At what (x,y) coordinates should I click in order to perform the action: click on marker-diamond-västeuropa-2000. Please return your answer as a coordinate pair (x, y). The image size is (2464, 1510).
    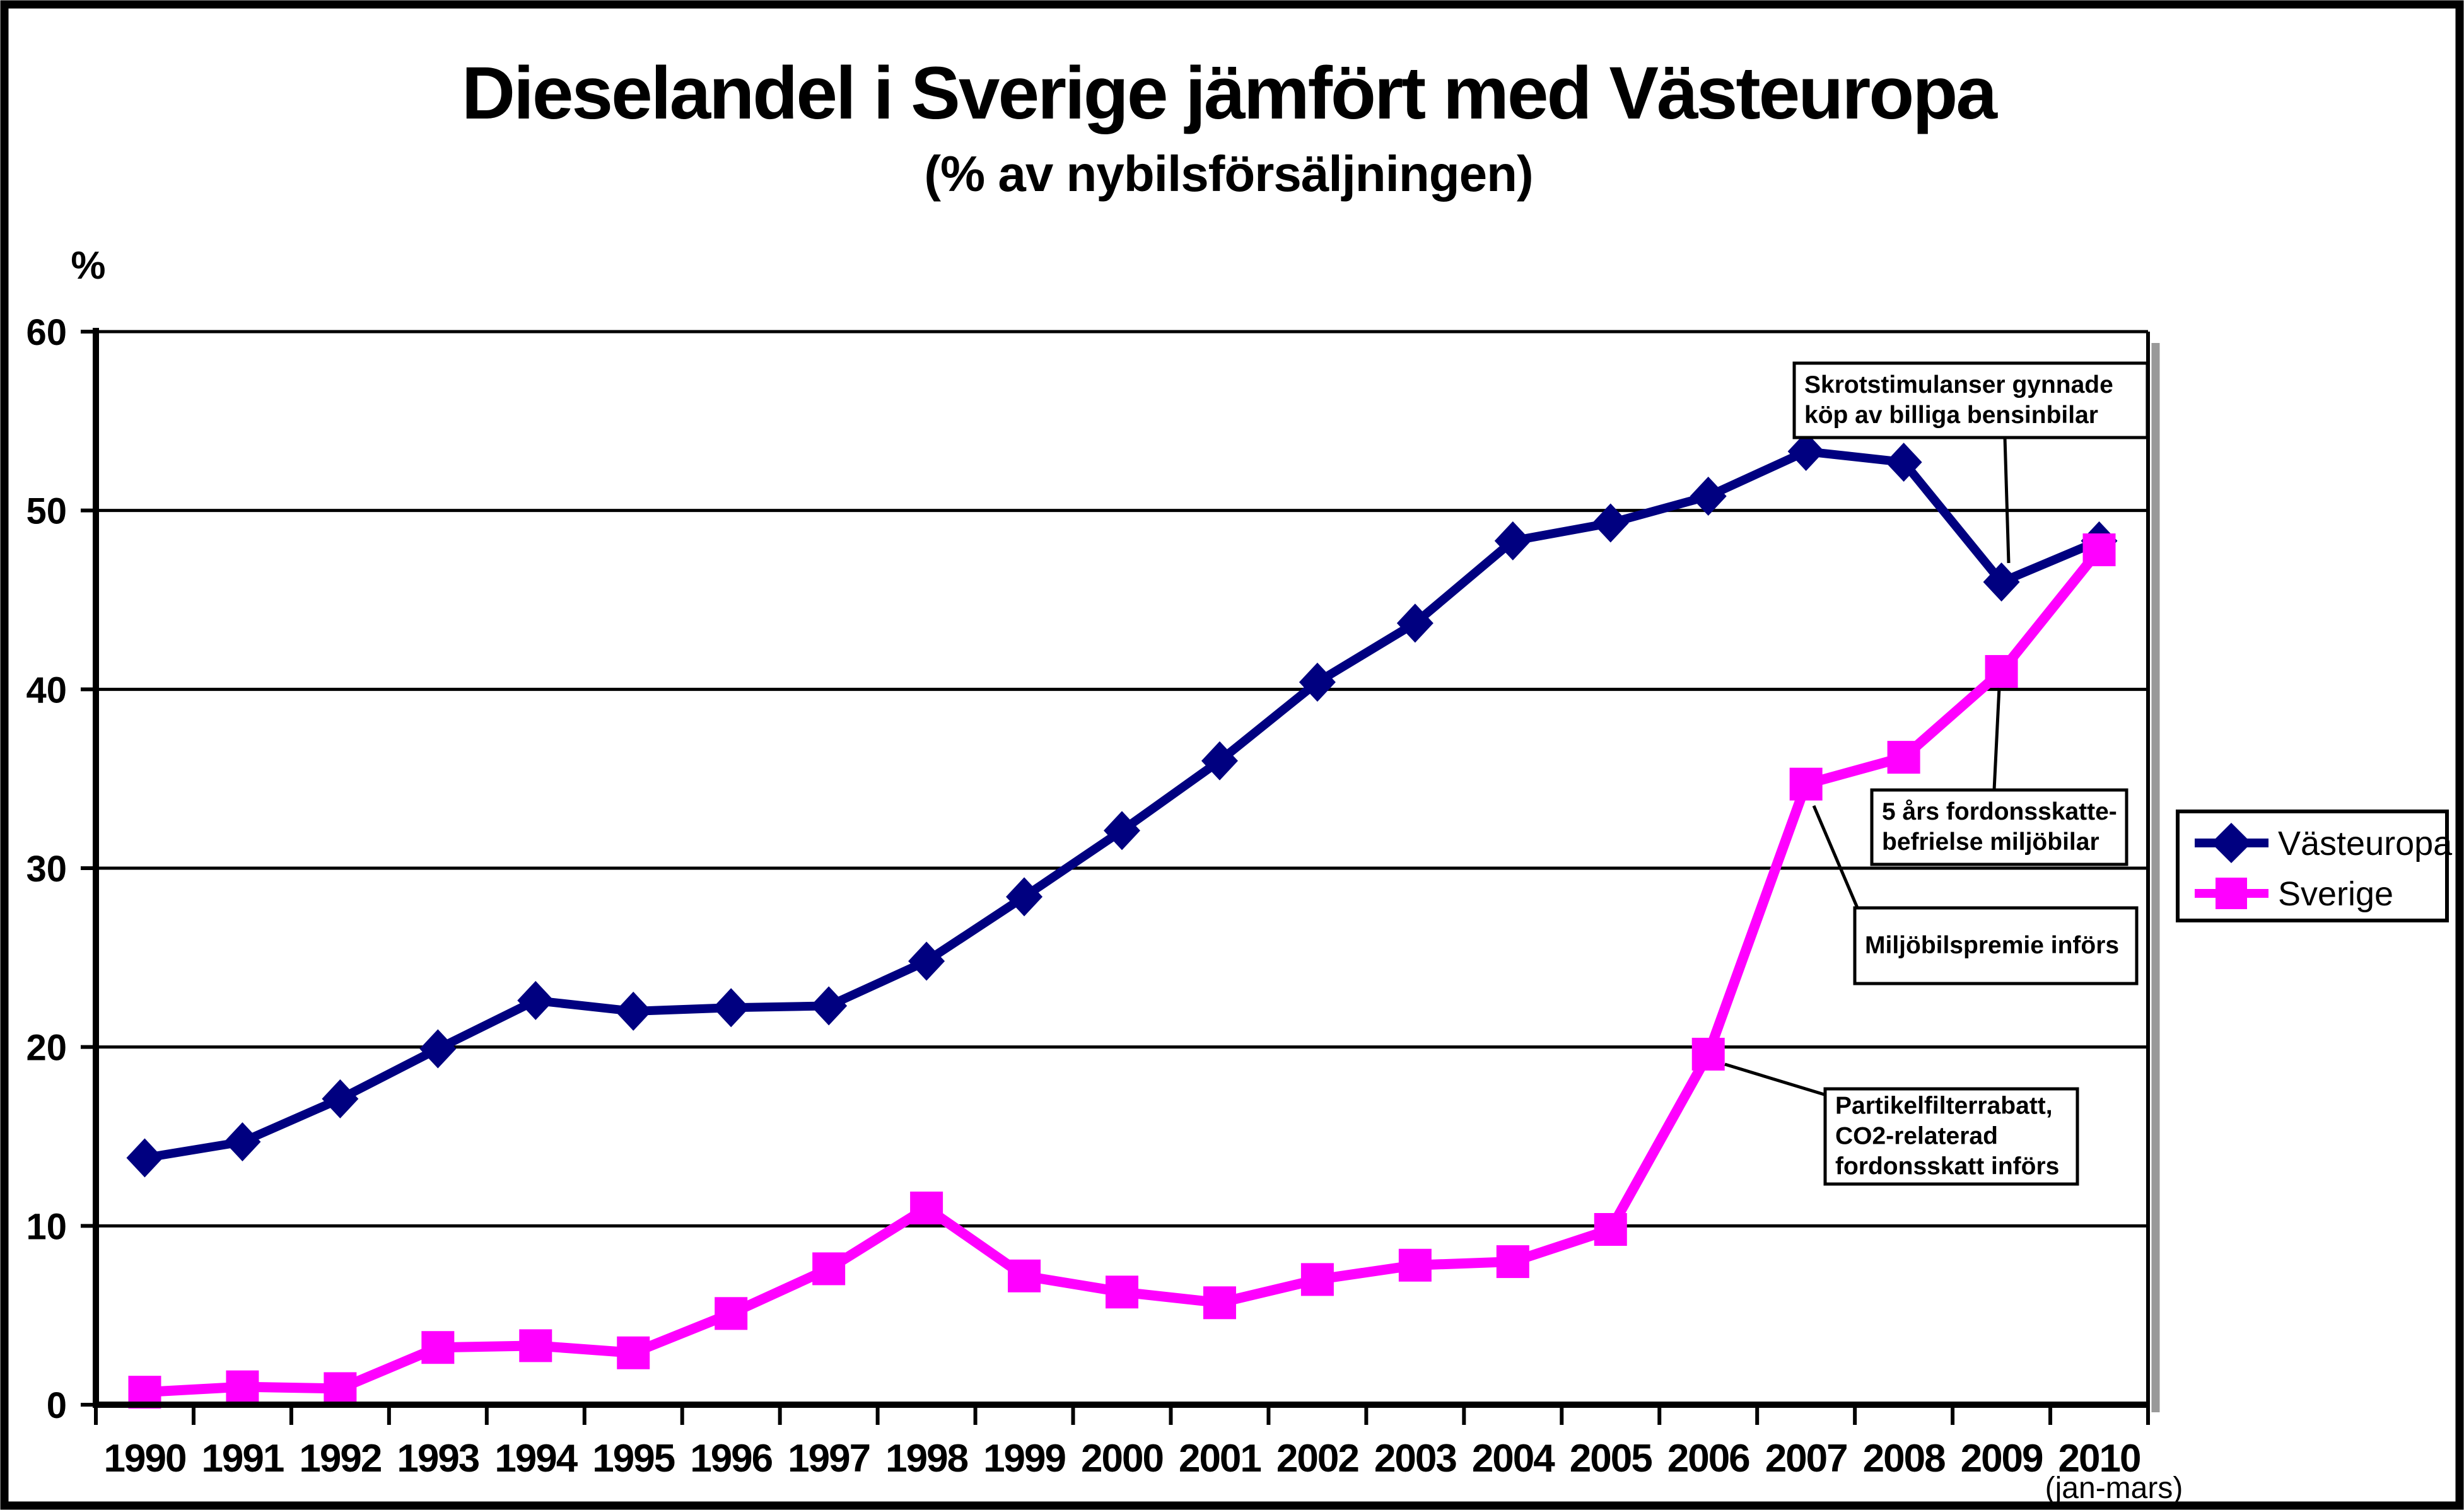
    Looking at the image, I should click on (1122, 831).